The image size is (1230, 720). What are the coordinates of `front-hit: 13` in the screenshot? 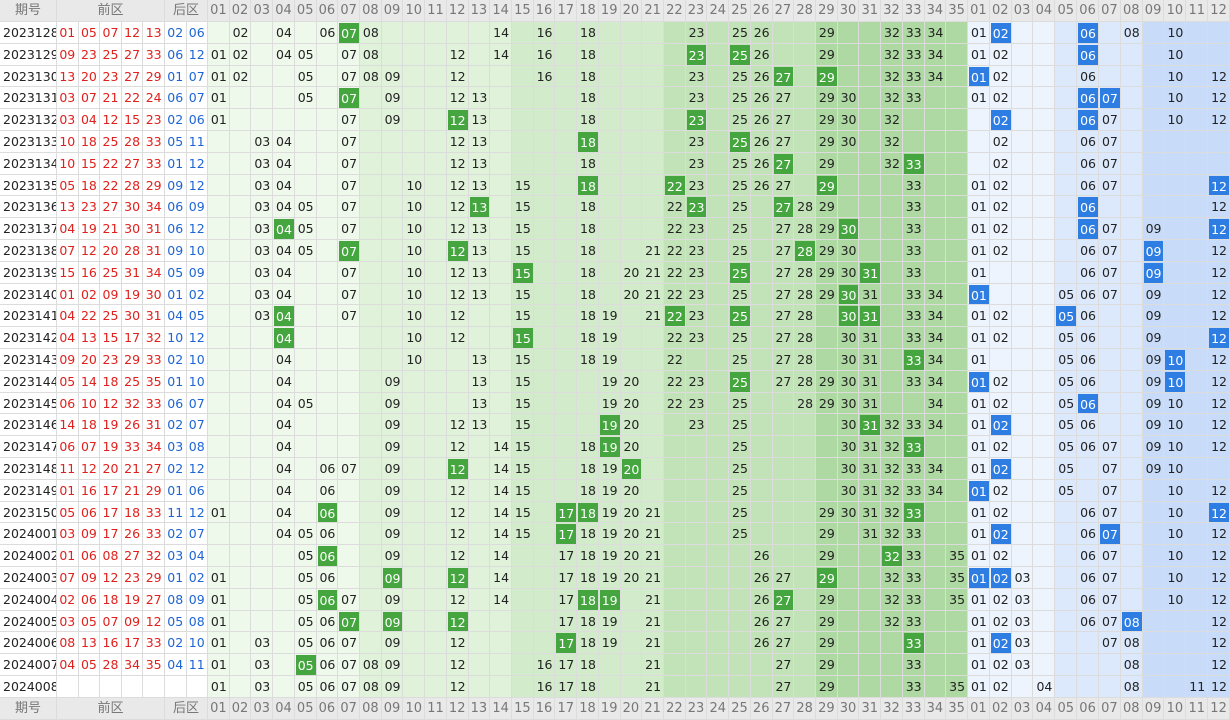 It's located at (479, 207).